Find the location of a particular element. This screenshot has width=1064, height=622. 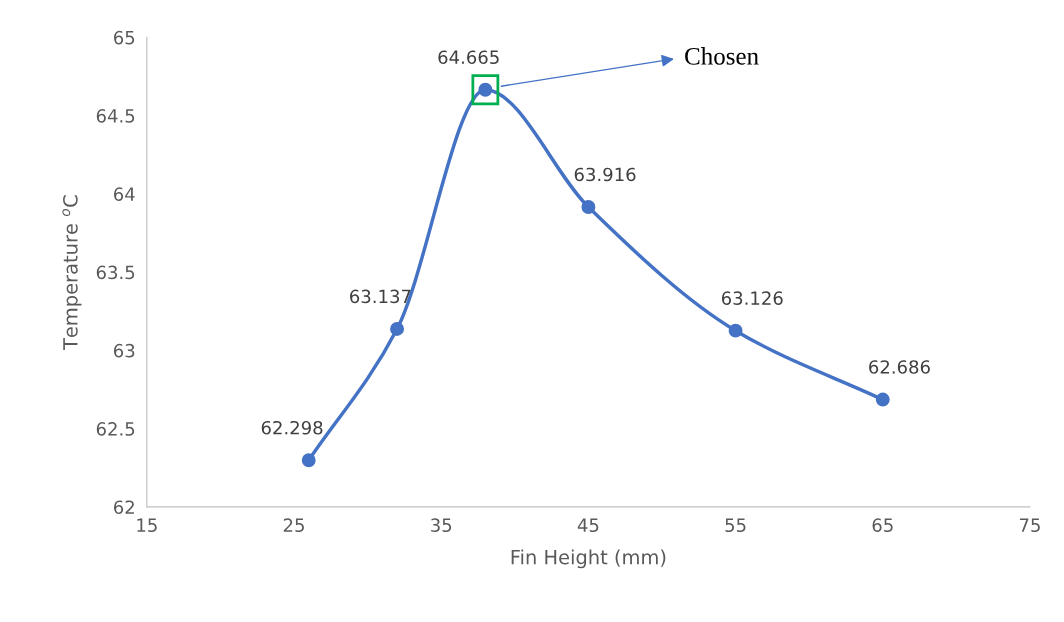

annotation: Chosen is located at coordinates (722, 56).